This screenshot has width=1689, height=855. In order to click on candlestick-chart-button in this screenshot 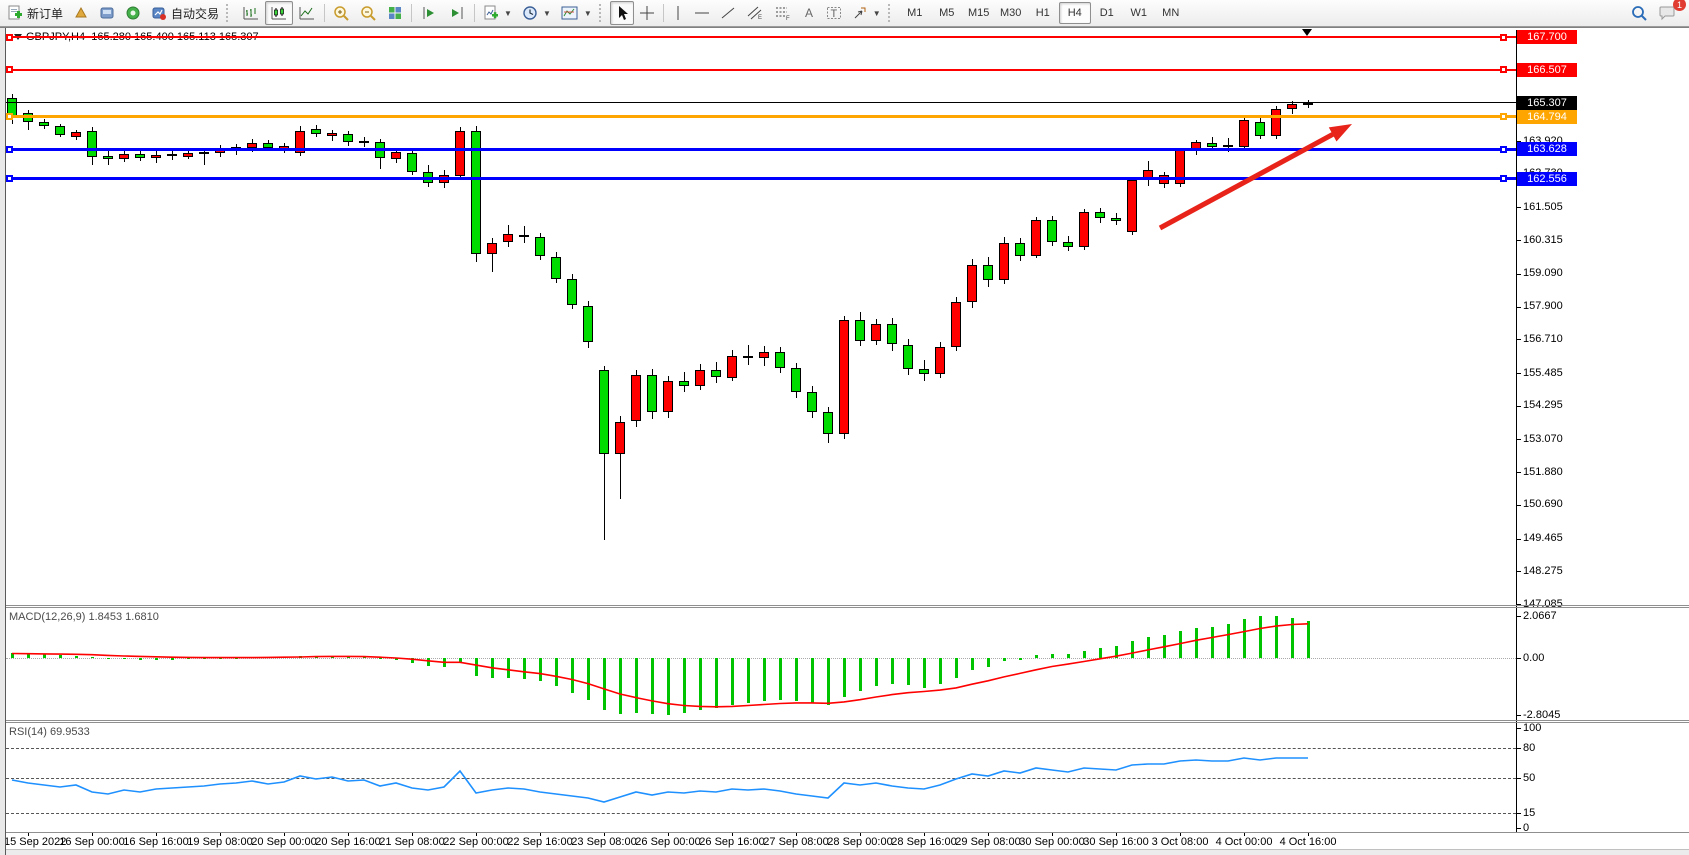, I will do `click(279, 13)`.